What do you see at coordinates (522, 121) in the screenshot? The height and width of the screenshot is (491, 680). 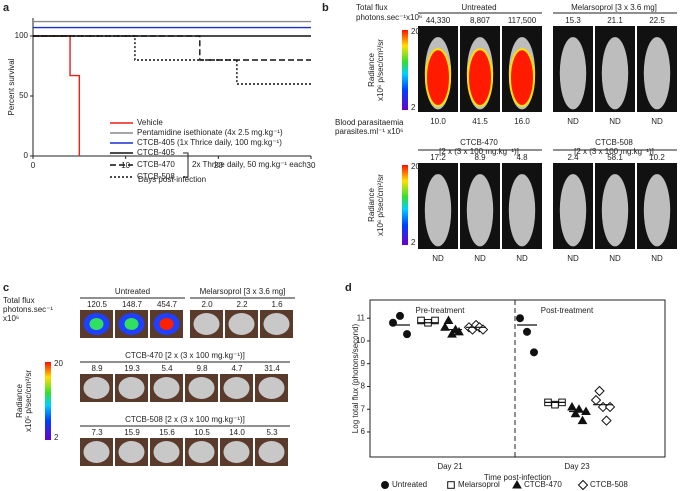 I see `blood-value: 16.0` at bounding box center [522, 121].